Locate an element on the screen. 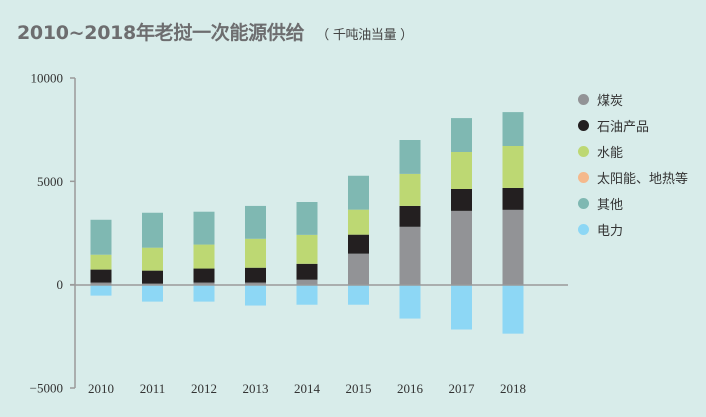  x-tick-label: 2017 is located at coordinates (462, 388).